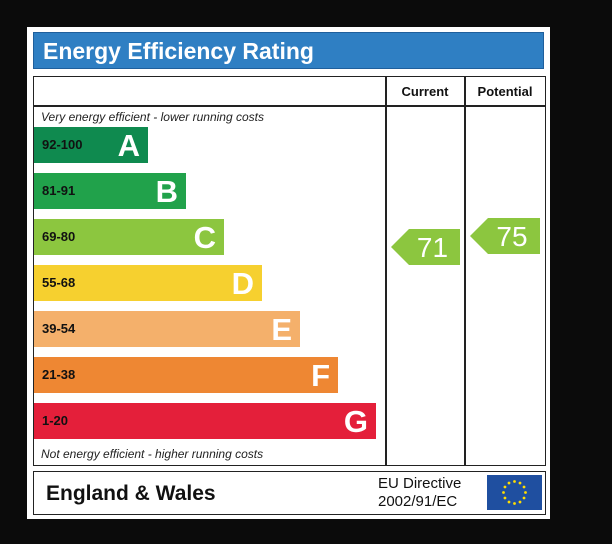  Describe the element at coordinates (59, 328) in the screenshot. I see `band-range-label: 39-54` at that location.